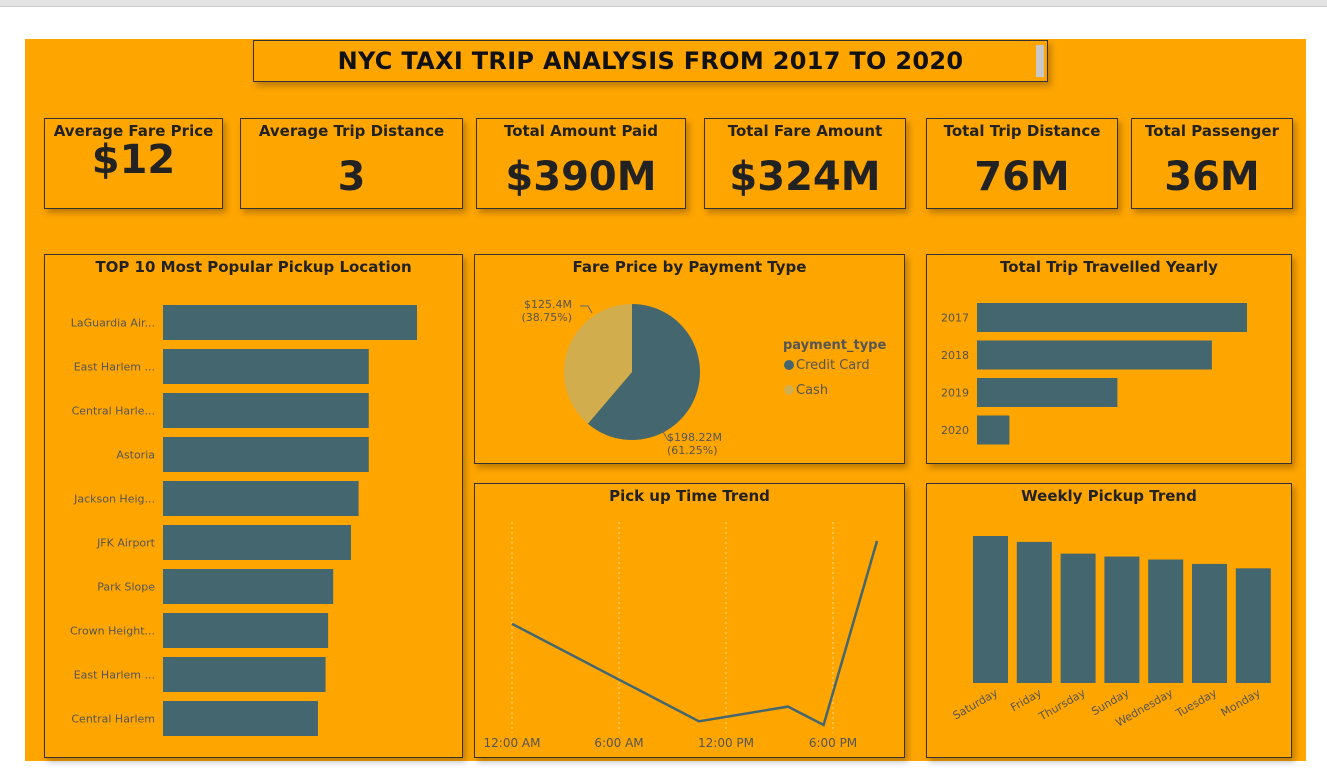 The image size is (1327, 781). I want to click on kpi-label: Total Passenger, so click(1212, 131).